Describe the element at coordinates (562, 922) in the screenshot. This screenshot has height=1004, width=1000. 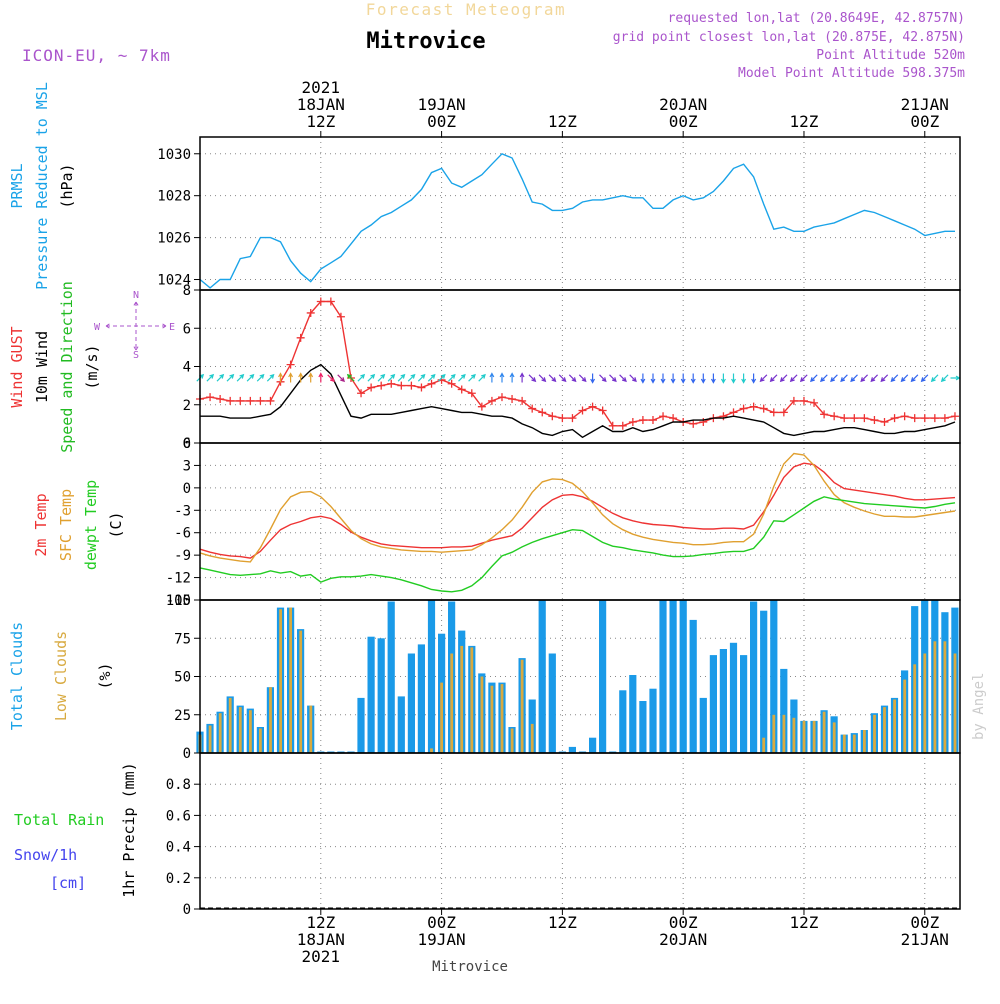
I see `bottom-time-label: 12Z` at that location.